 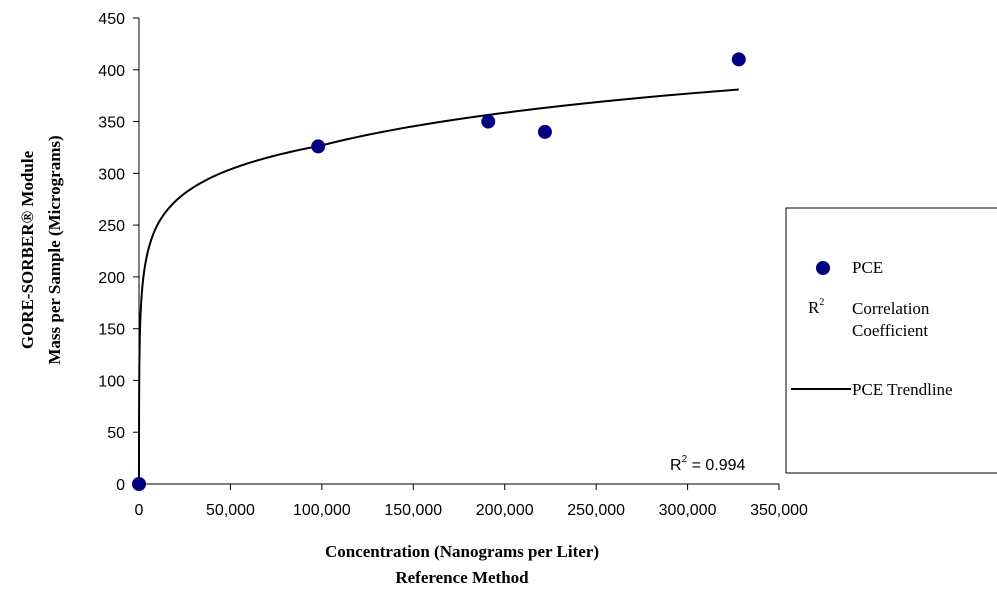 I want to click on y-axis-title: GORE-SORBER® Module, so click(x=27, y=249).